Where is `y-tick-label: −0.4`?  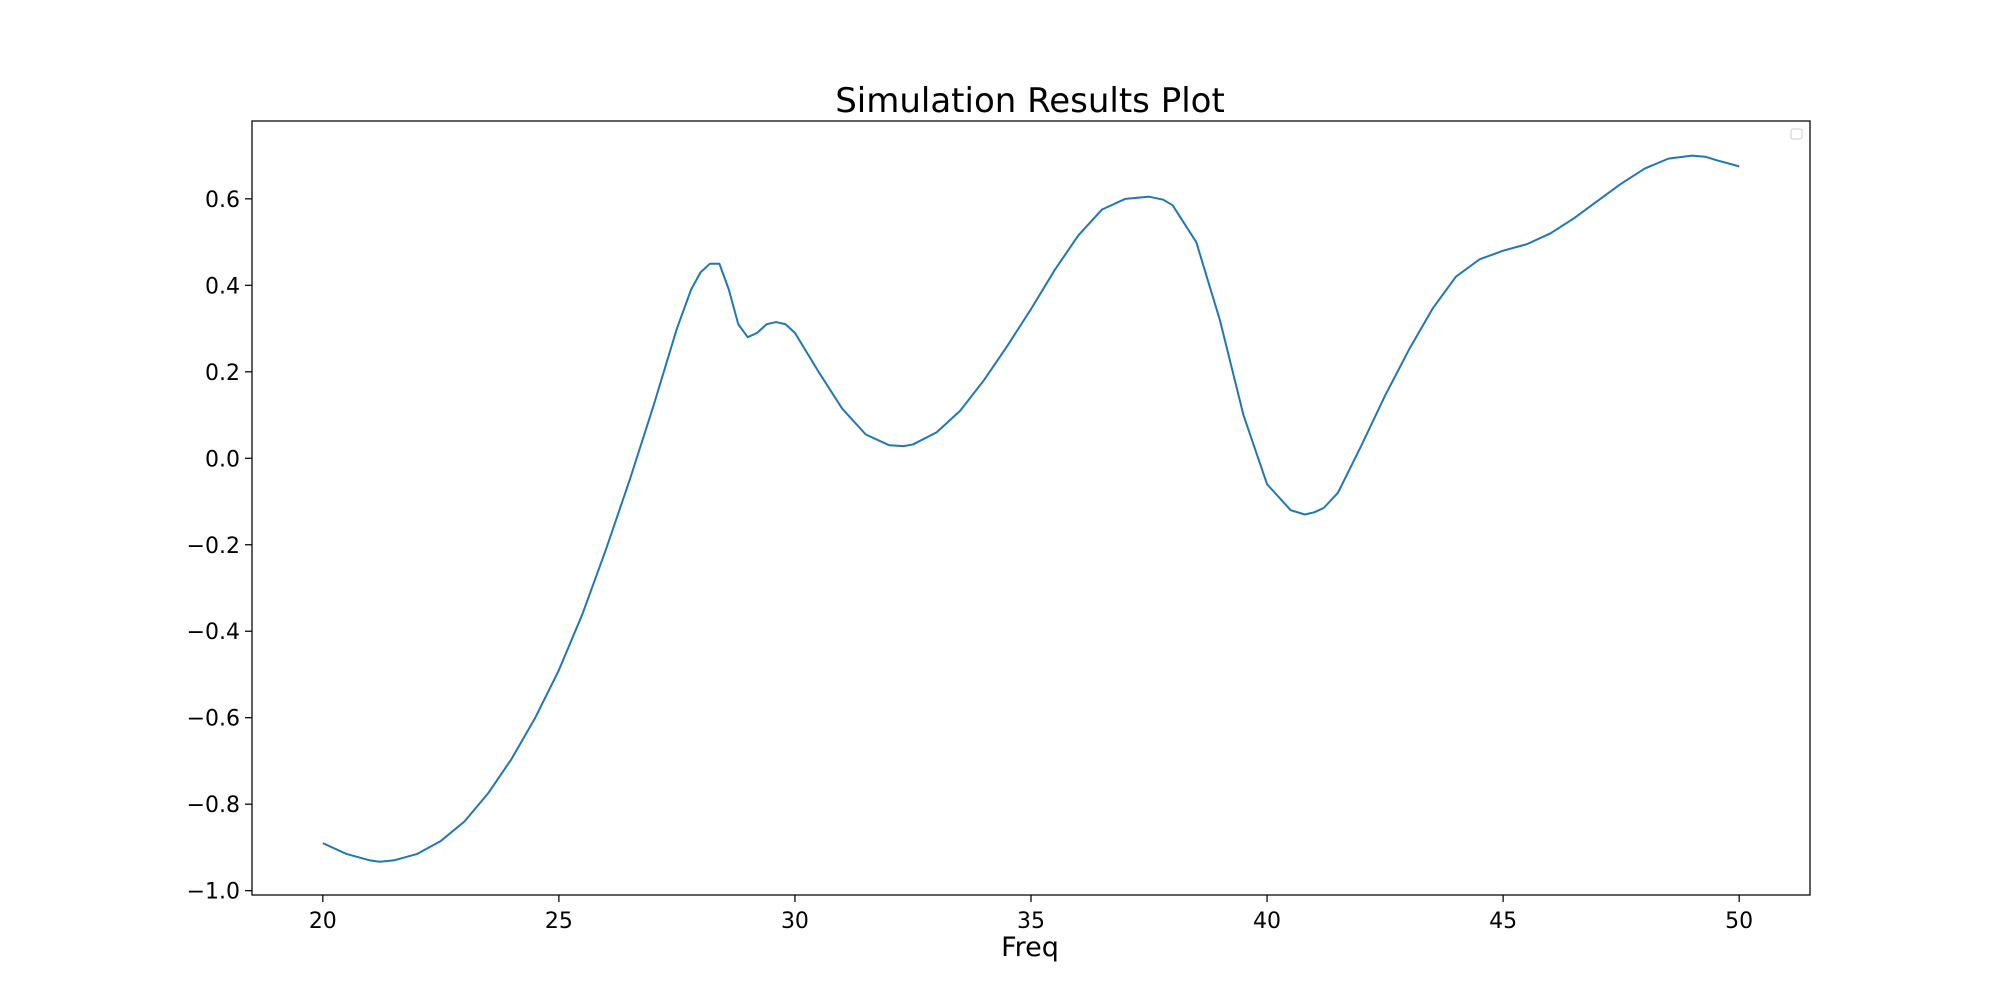 y-tick-label: −0.4 is located at coordinates (213, 632).